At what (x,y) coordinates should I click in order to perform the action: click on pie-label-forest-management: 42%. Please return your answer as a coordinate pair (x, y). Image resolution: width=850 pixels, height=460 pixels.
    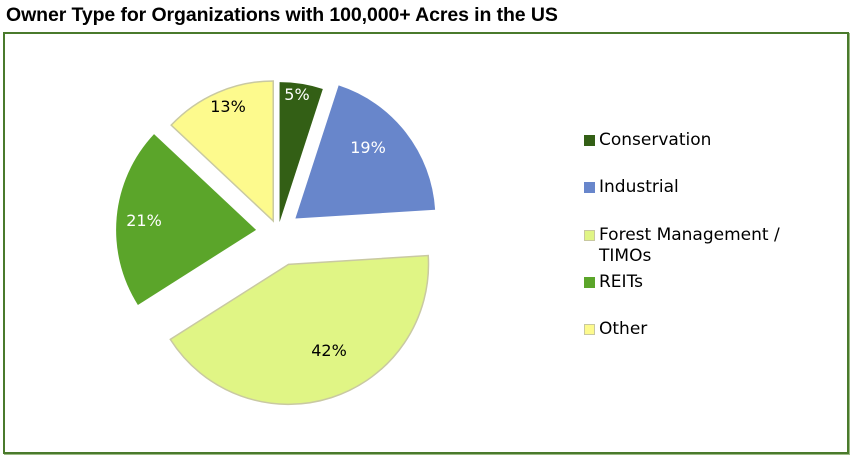
    Looking at the image, I should click on (329, 350).